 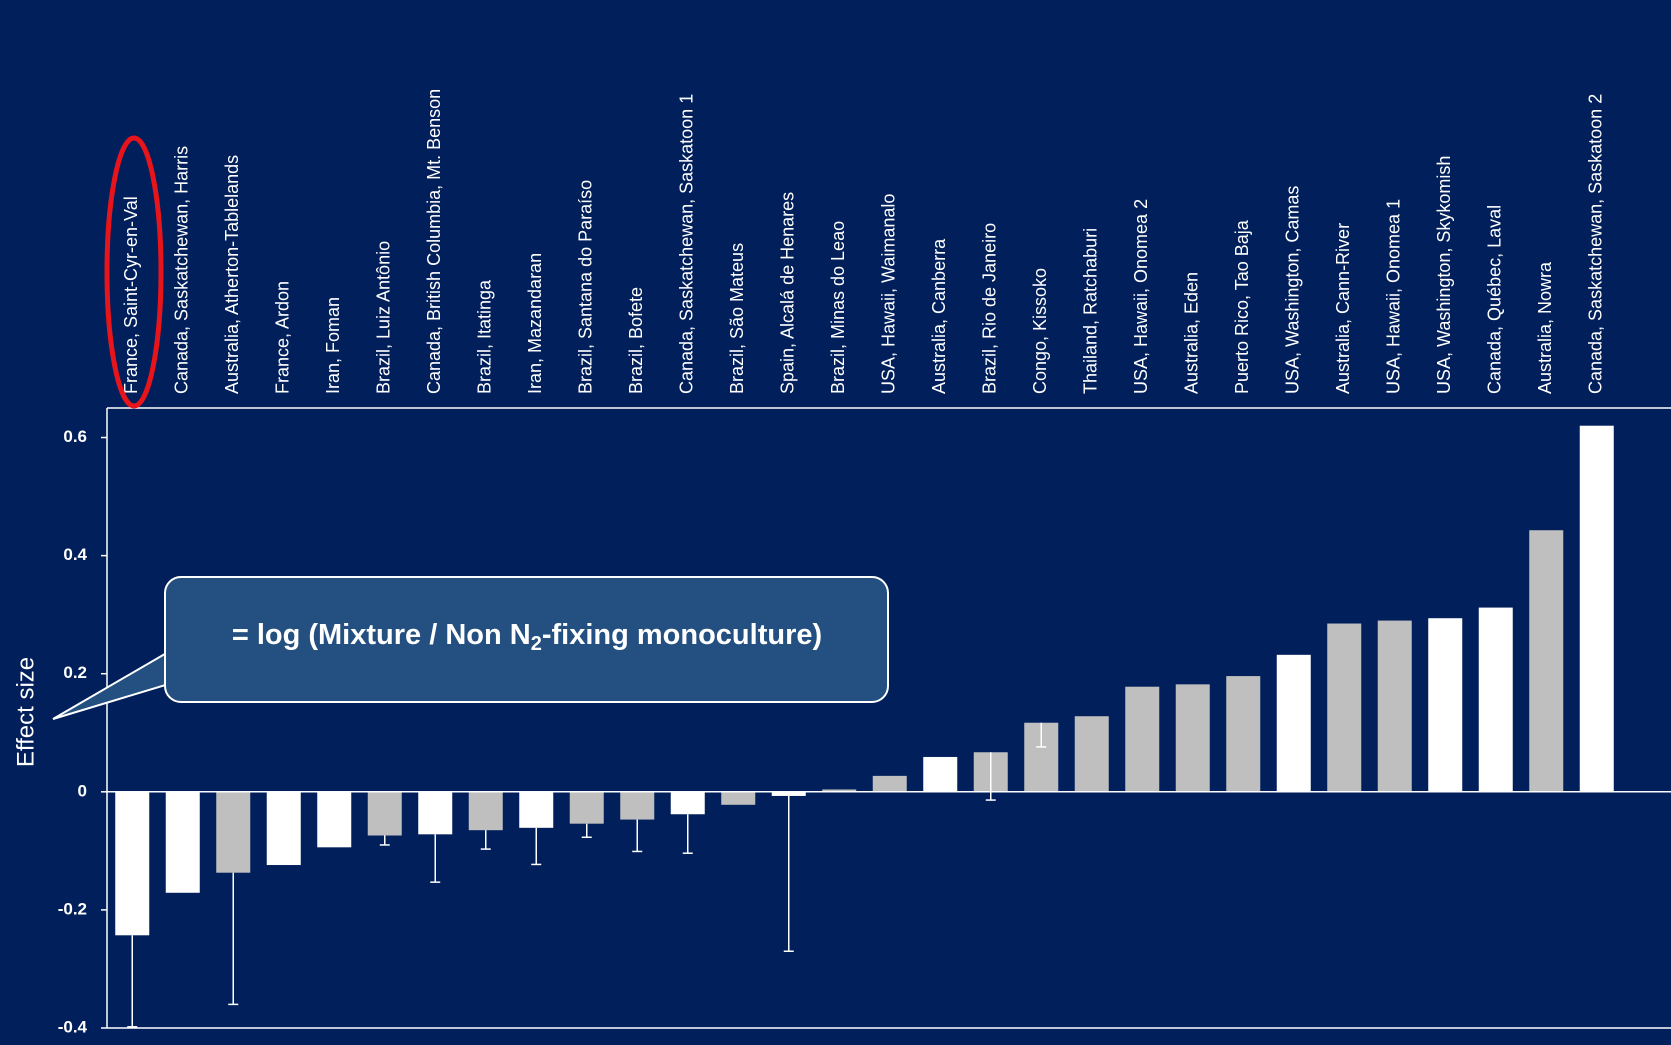 I want to click on x-tick-label: Brazil, Minas do Leao, so click(x=838, y=307).